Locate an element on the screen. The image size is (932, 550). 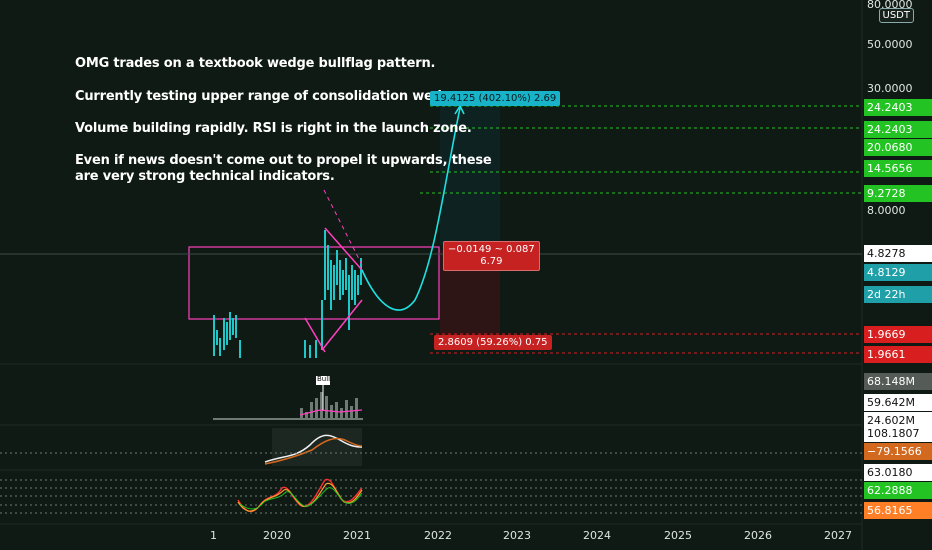
time-axis-label: 1 is located at coordinates (213, 535).